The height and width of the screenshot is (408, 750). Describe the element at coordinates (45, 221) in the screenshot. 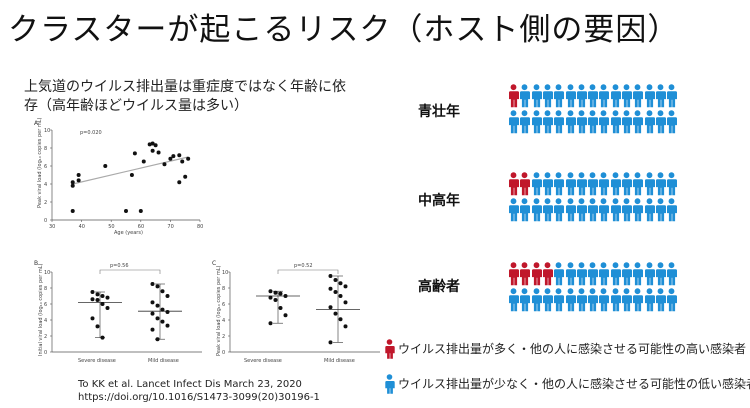

I see `panel-a-y-tick-label: 0` at that location.